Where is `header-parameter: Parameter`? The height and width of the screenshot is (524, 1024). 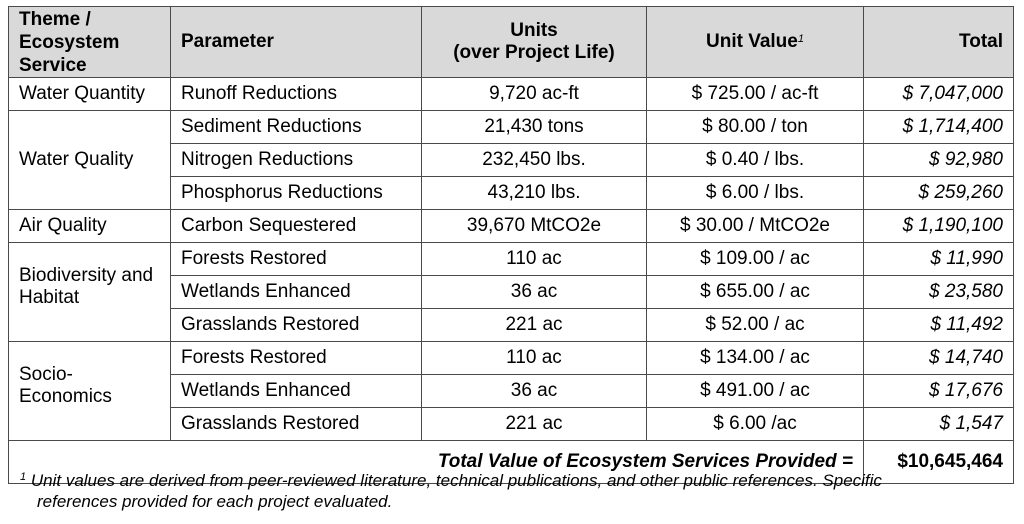
header-parameter: Parameter is located at coordinates (296, 42).